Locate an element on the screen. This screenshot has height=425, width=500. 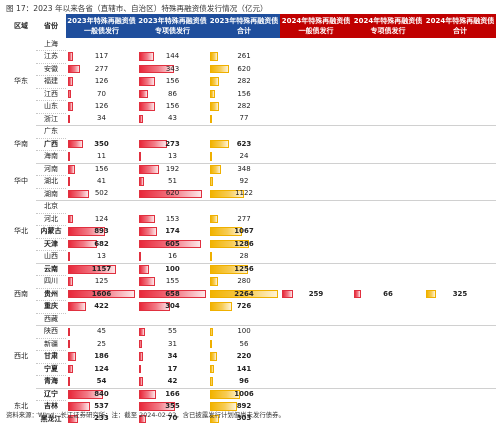
value-label: 124 is located at coordinates (101, 368).